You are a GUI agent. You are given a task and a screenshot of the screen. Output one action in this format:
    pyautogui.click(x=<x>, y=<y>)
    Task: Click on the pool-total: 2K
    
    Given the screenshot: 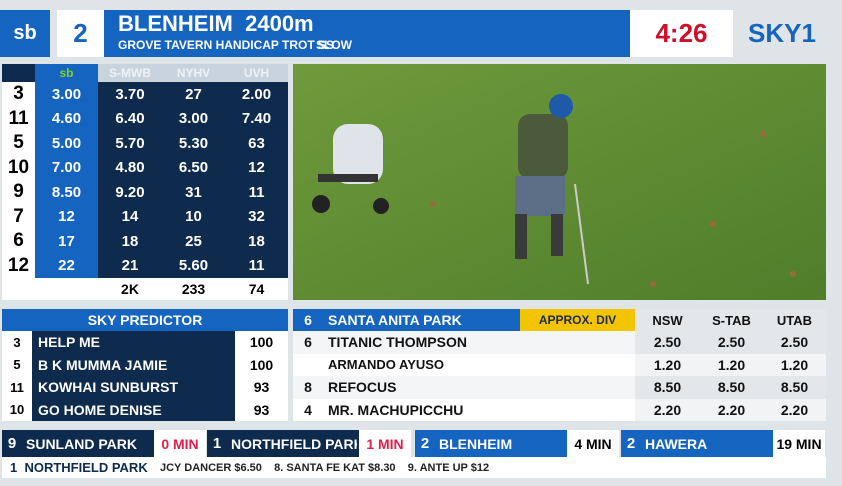 What is the action you would take?
    pyautogui.click(x=130, y=289)
    